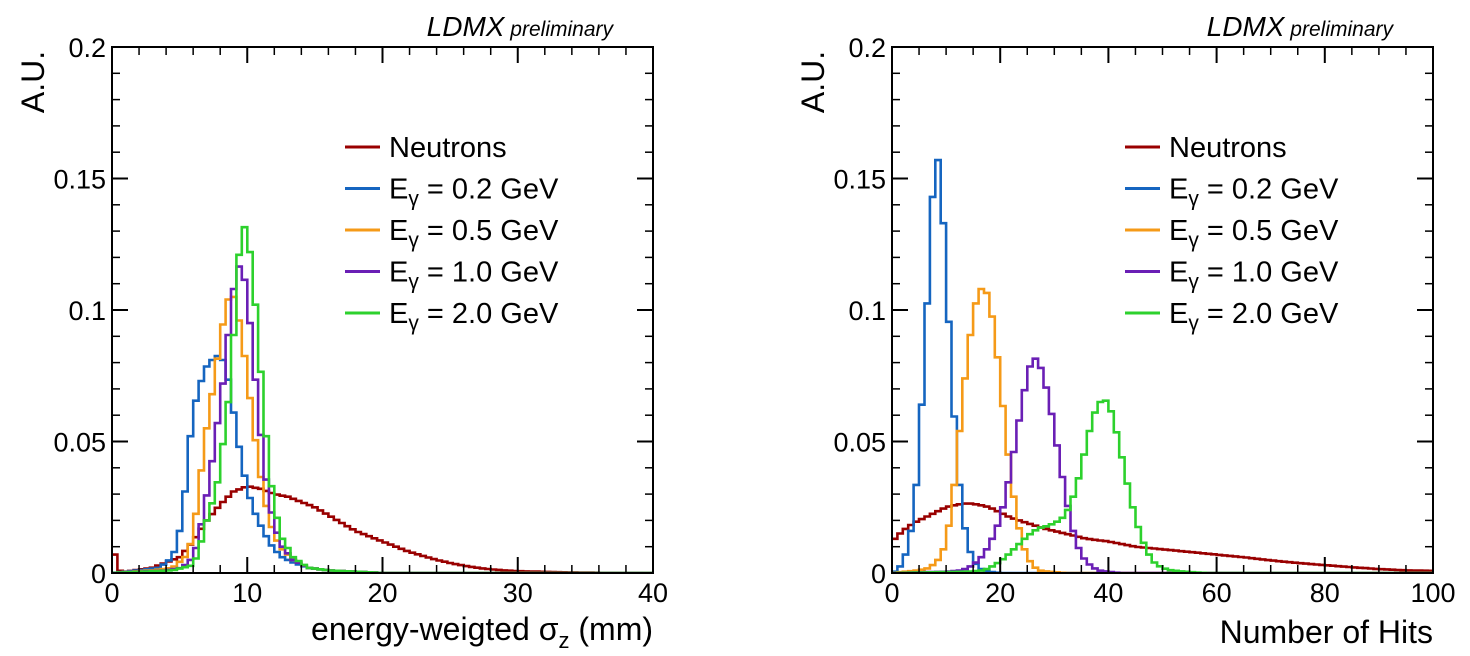  I want to click on x-axis-label: energy-weigted σz (mm), so click(482, 632).